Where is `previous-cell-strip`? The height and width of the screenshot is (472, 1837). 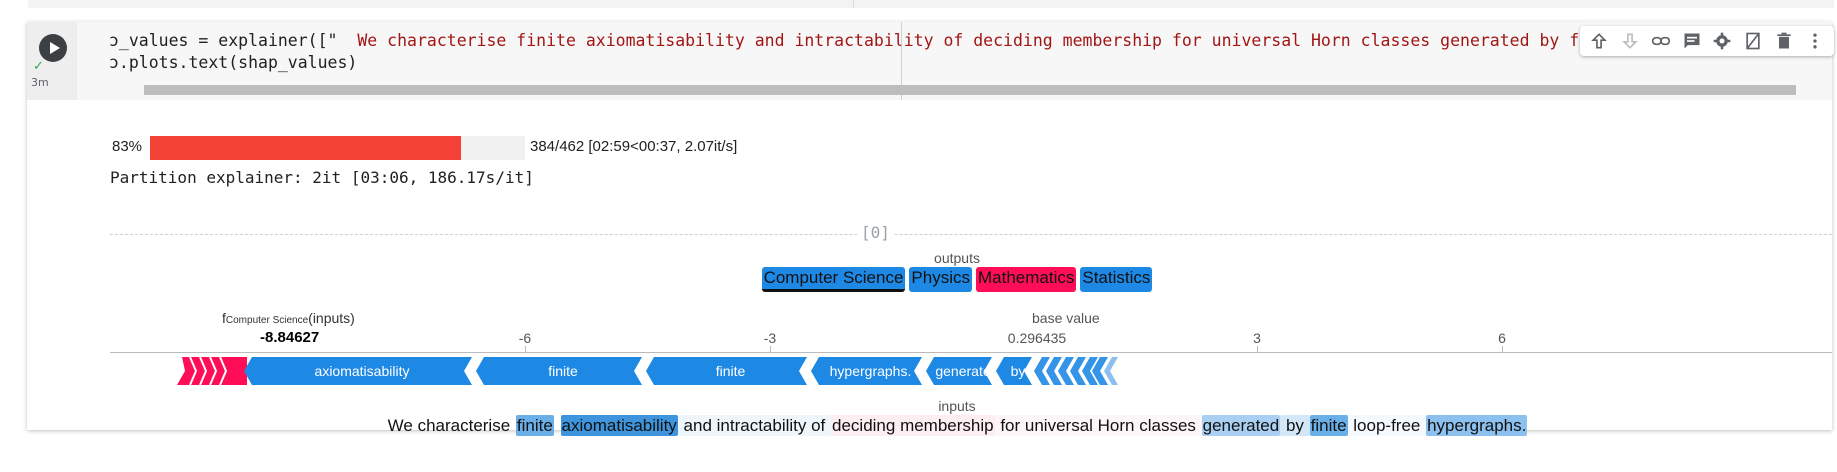
previous-cell-strip is located at coordinates (931, 4).